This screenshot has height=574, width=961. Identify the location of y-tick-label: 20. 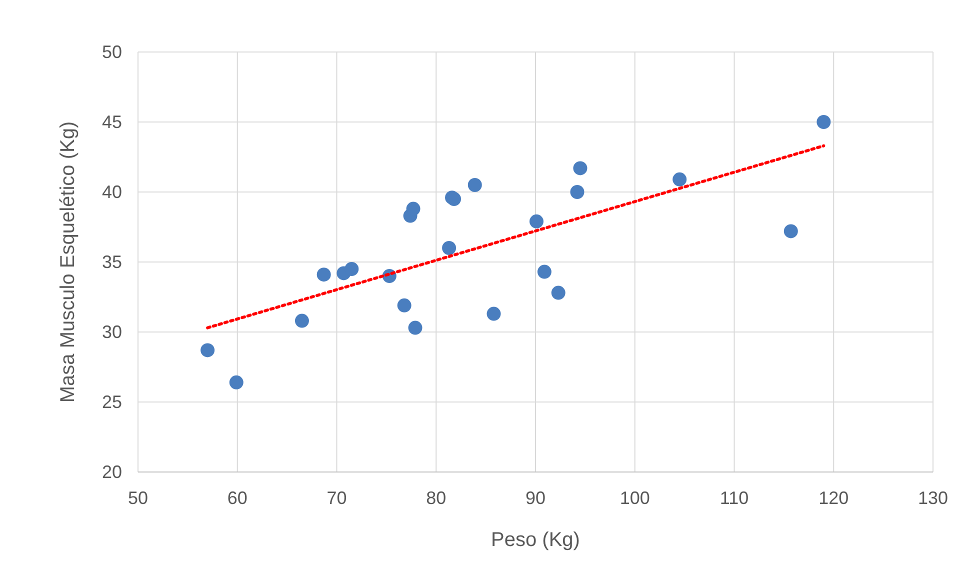
(112, 472).